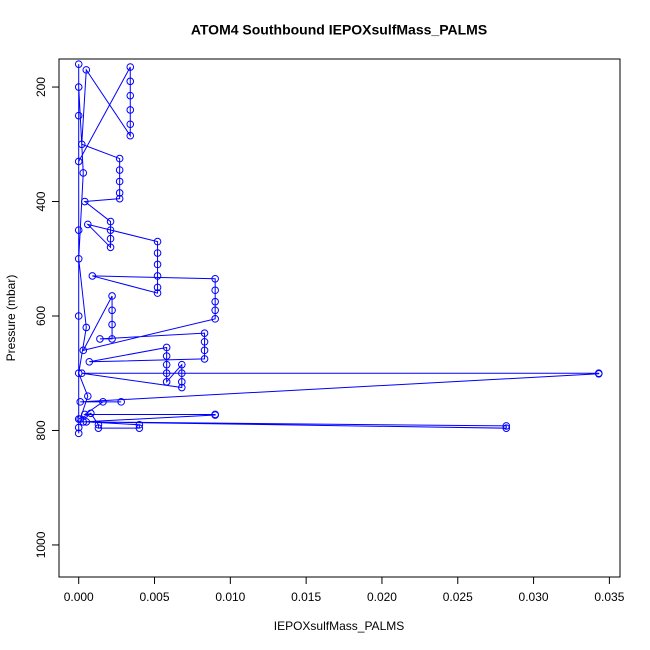 This screenshot has height=650, width=650. I want to click on y-tick-label: 1000, so click(41, 544).